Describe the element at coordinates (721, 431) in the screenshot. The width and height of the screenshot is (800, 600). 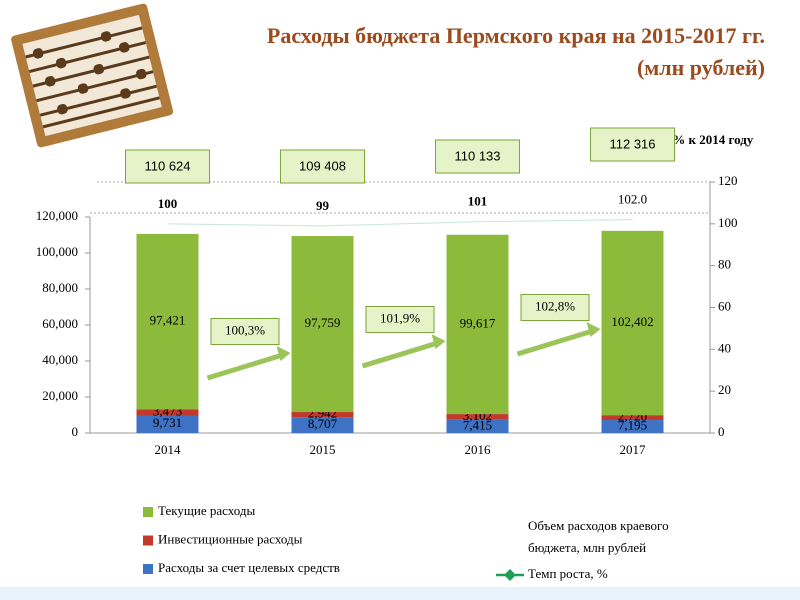
I see `y2-tick-label: 0` at that location.